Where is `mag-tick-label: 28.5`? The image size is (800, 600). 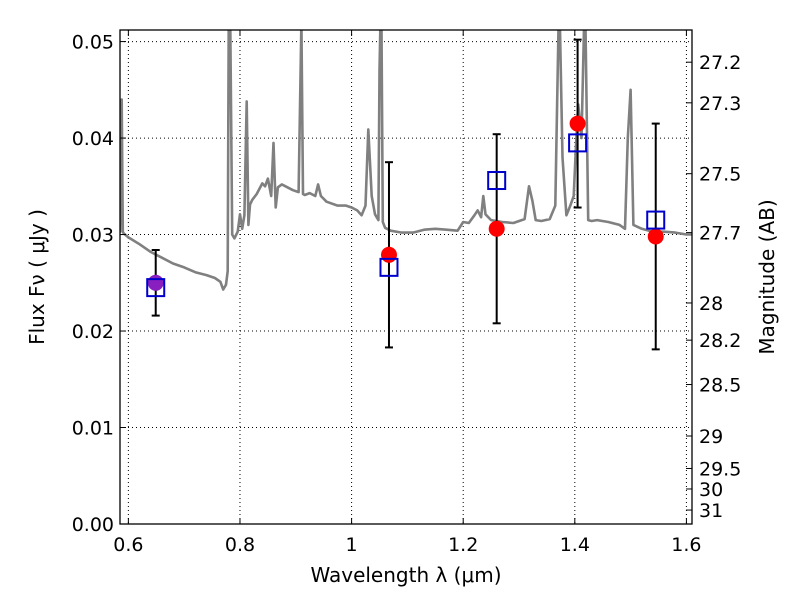
mag-tick-label: 28.5 is located at coordinates (720, 386).